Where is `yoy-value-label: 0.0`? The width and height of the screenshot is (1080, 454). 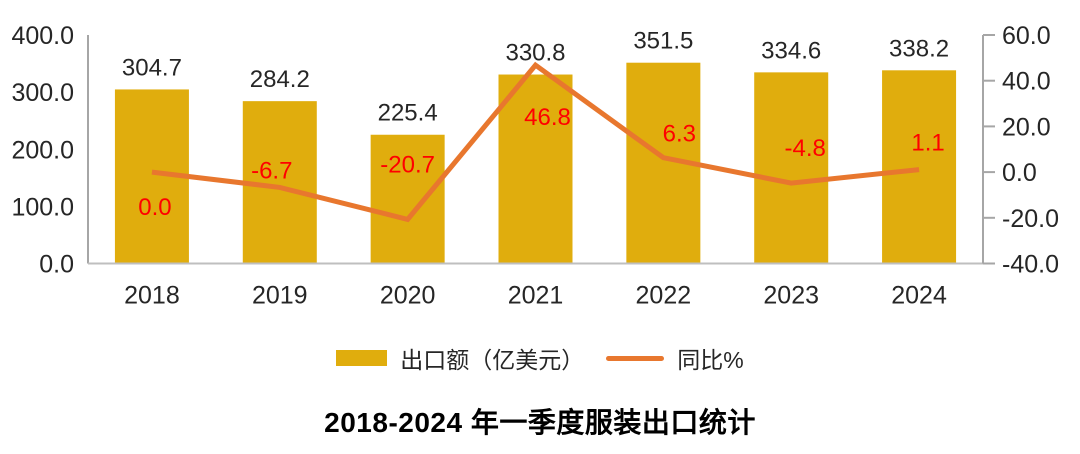
yoy-value-label: 0.0 is located at coordinates (154, 207).